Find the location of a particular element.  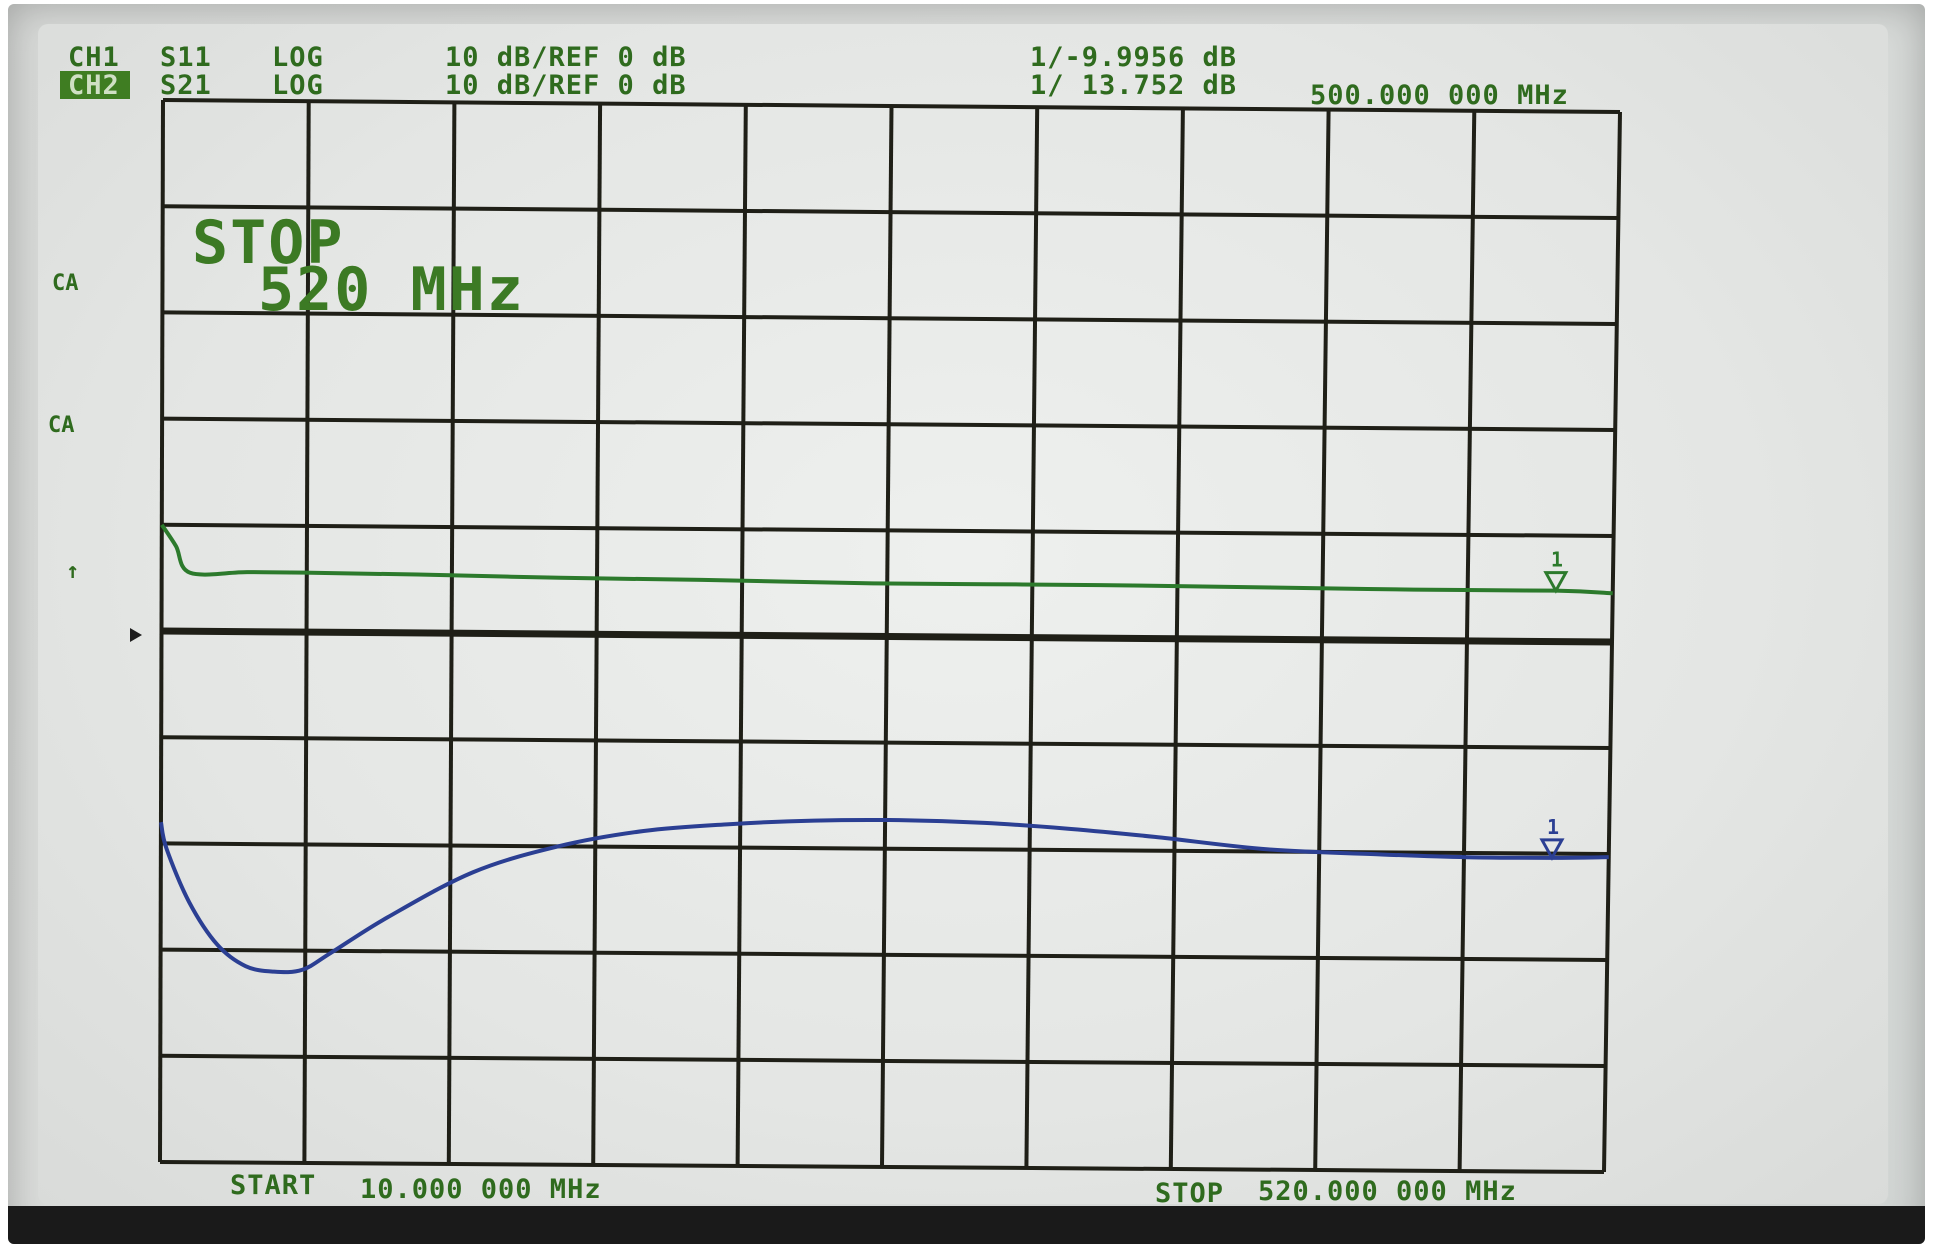

ch-indicator-1: CA is located at coordinates (65, 283).